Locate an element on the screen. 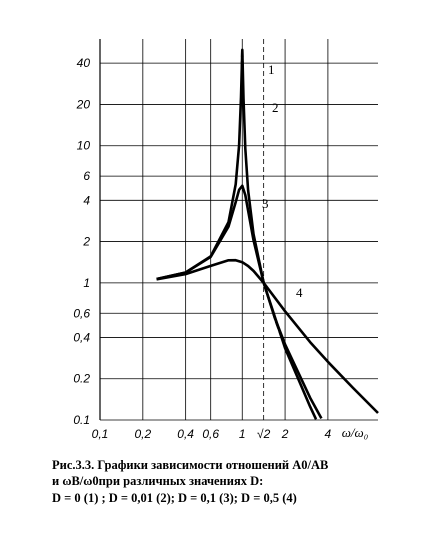 The height and width of the screenshot is (536, 425). y-tick-label: 0,4 is located at coordinates (81, 337).